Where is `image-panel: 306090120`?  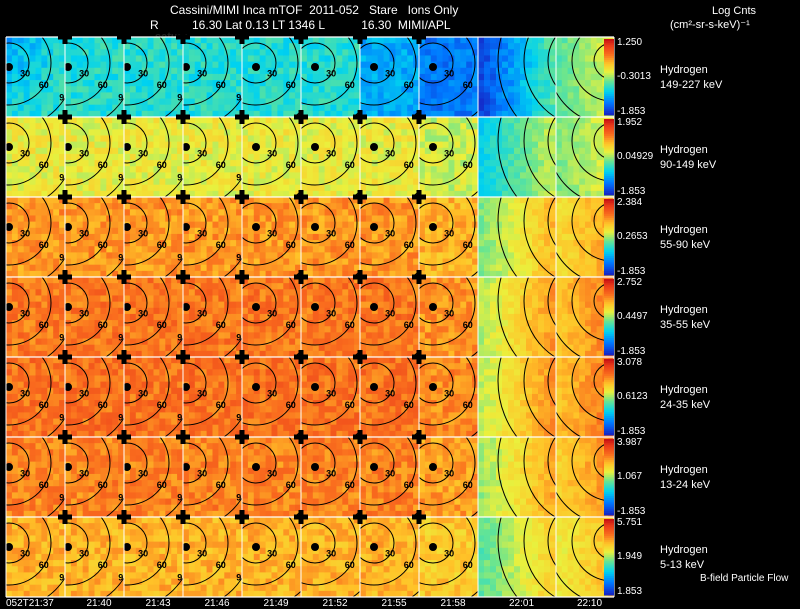
image-panel: 306090120 is located at coordinates (517, 397).